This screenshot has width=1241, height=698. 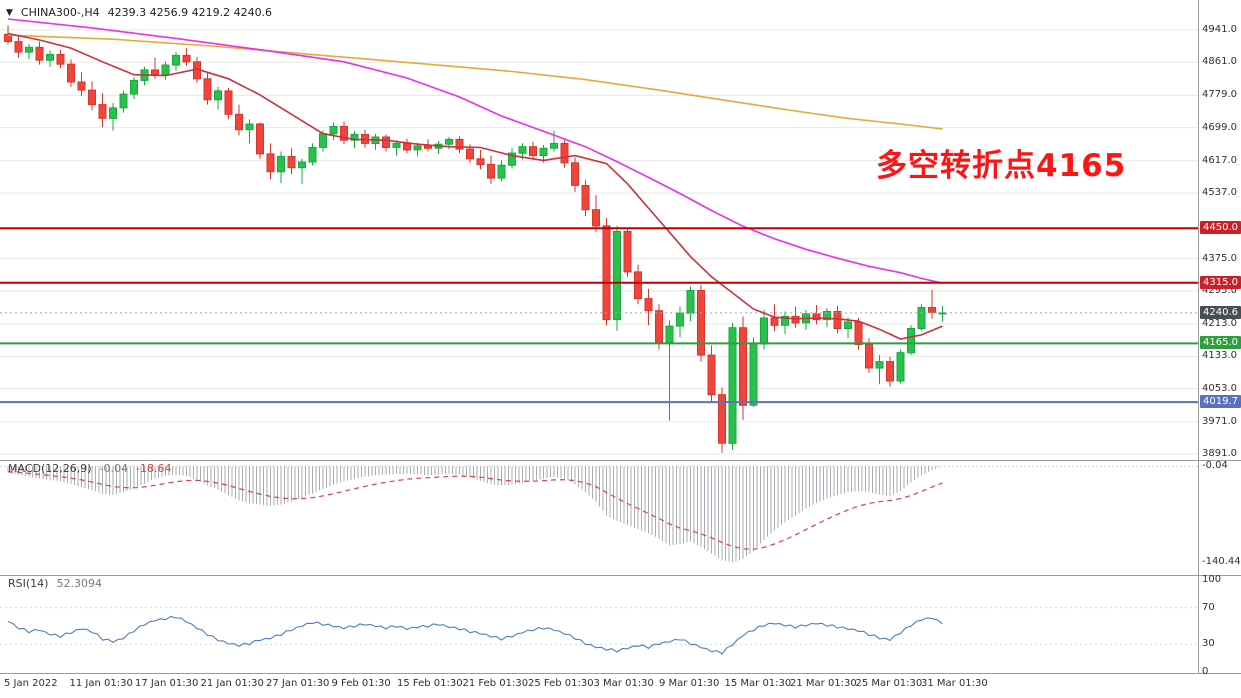 What do you see at coordinates (28, 583) in the screenshot?
I see `rsi-name: RSI(14)` at bounding box center [28, 583].